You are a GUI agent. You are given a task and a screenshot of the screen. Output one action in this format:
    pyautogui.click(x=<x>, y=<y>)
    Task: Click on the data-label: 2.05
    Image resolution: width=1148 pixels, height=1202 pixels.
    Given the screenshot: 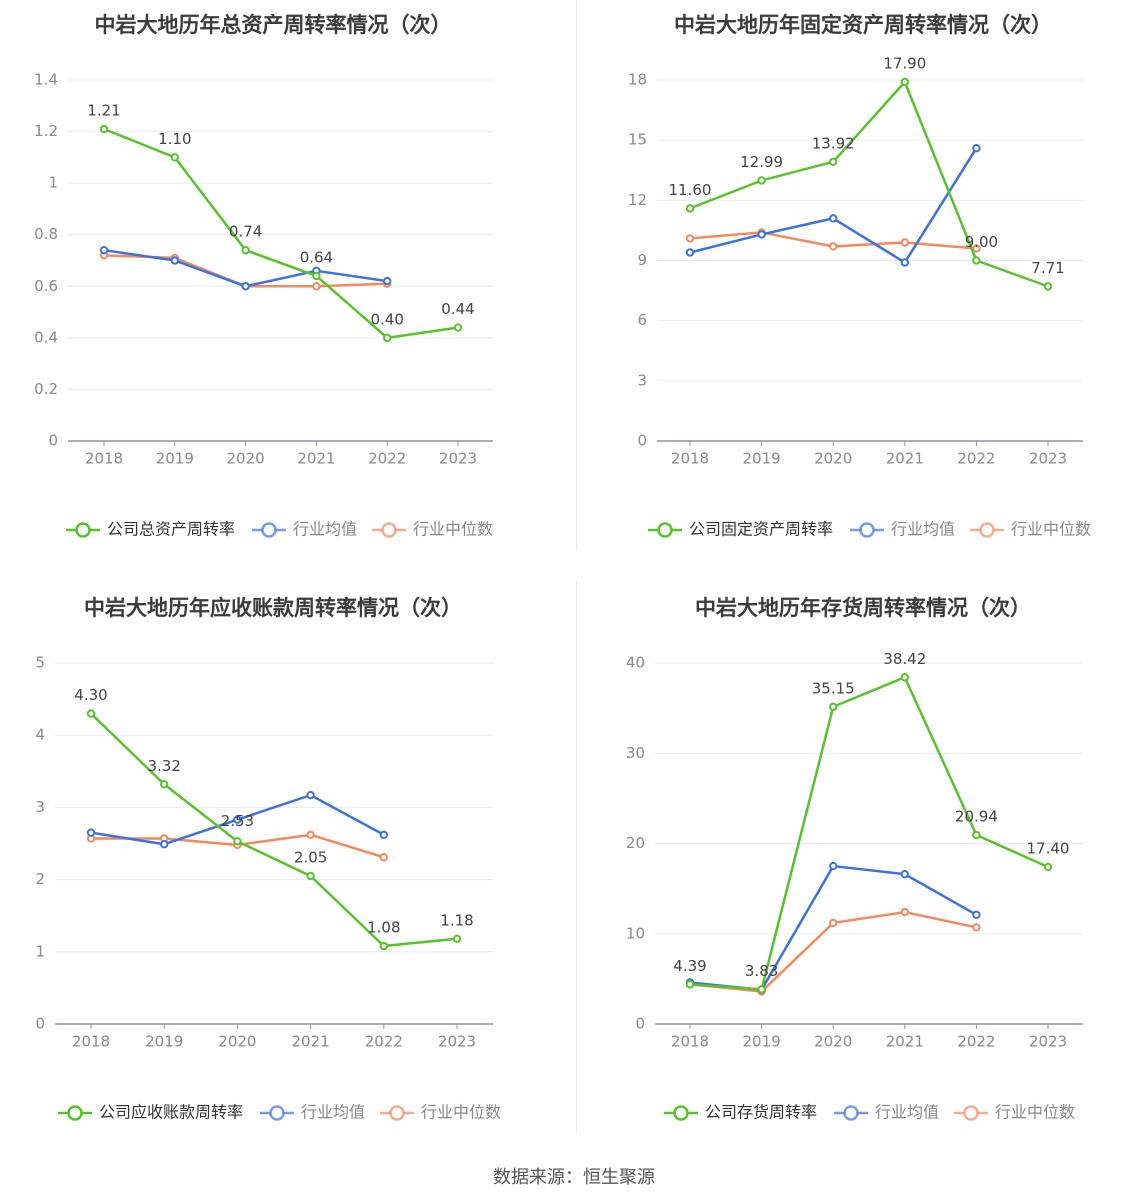 What is the action you would take?
    pyautogui.click(x=310, y=857)
    